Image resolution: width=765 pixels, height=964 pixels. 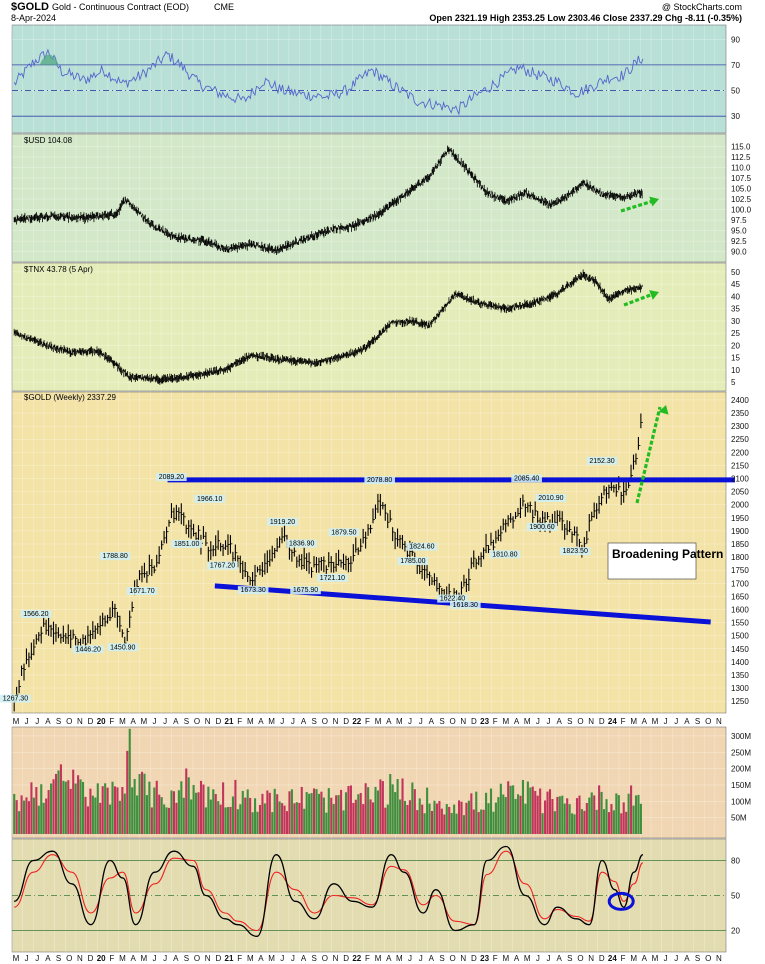 What do you see at coordinates (740, 557) in the screenshot?
I see `gold-tick-label: 1800` at bounding box center [740, 557].